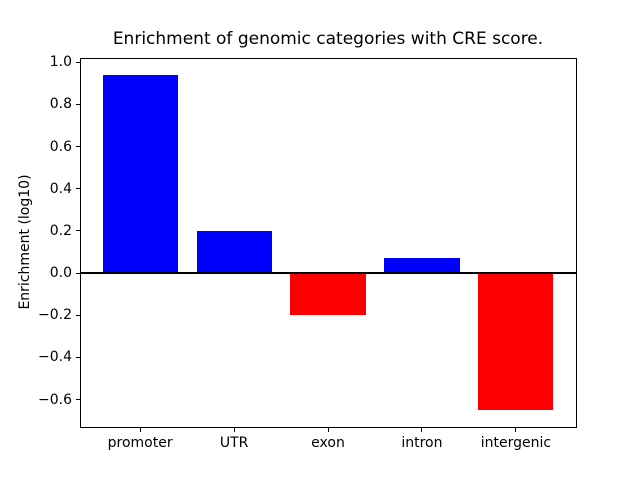 The image size is (640, 480). I want to click on y-tick-label: 1.0, so click(60, 62).